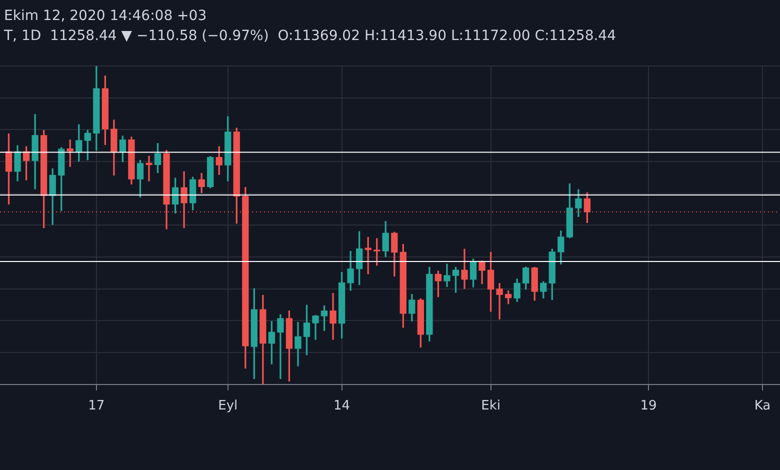 This screenshot has height=470, width=780. I want to click on x-tick-label: 14, so click(342, 406).